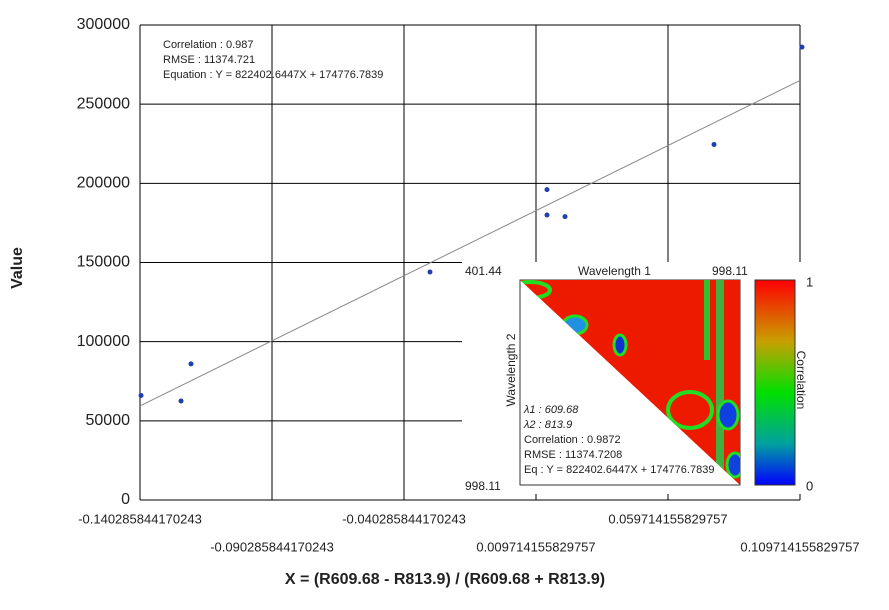 The height and width of the screenshot is (610, 889). I want to click on inset-y-end: 998.11, so click(483, 486).